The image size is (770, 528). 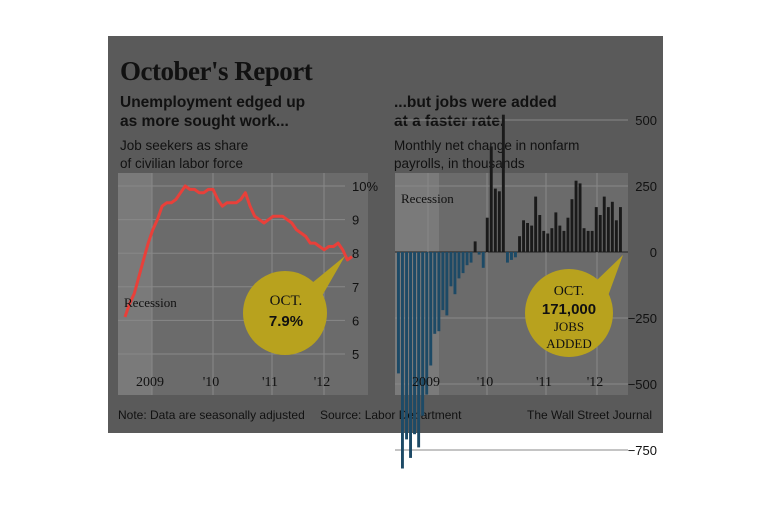 I want to click on left-y-tick-6: 6, so click(x=355, y=320).